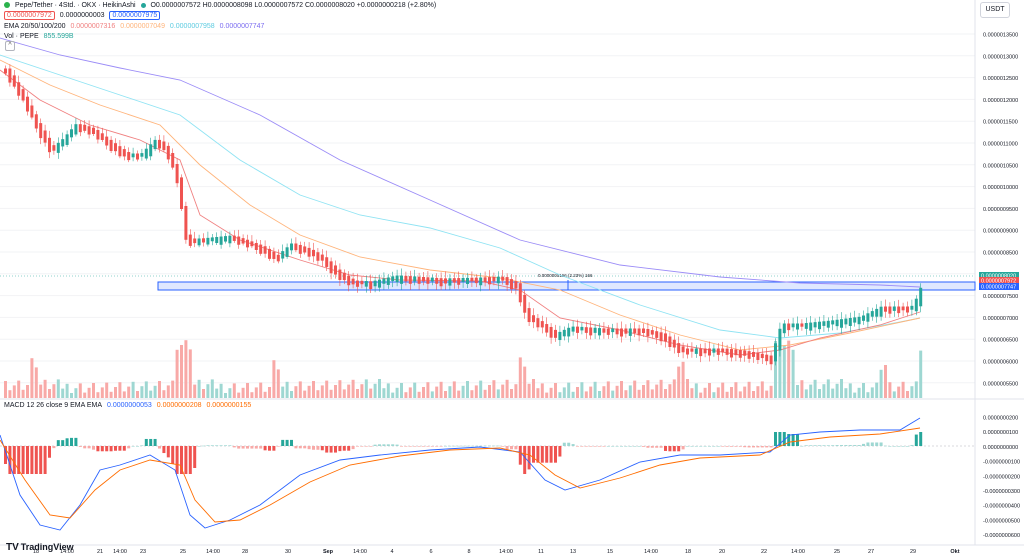 The width and height of the screenshot is (1024, 560). What do you see at coordinates (995, 10) in the screenshot?
I see `currency-button: USDT` at bounding box center [995, 10].